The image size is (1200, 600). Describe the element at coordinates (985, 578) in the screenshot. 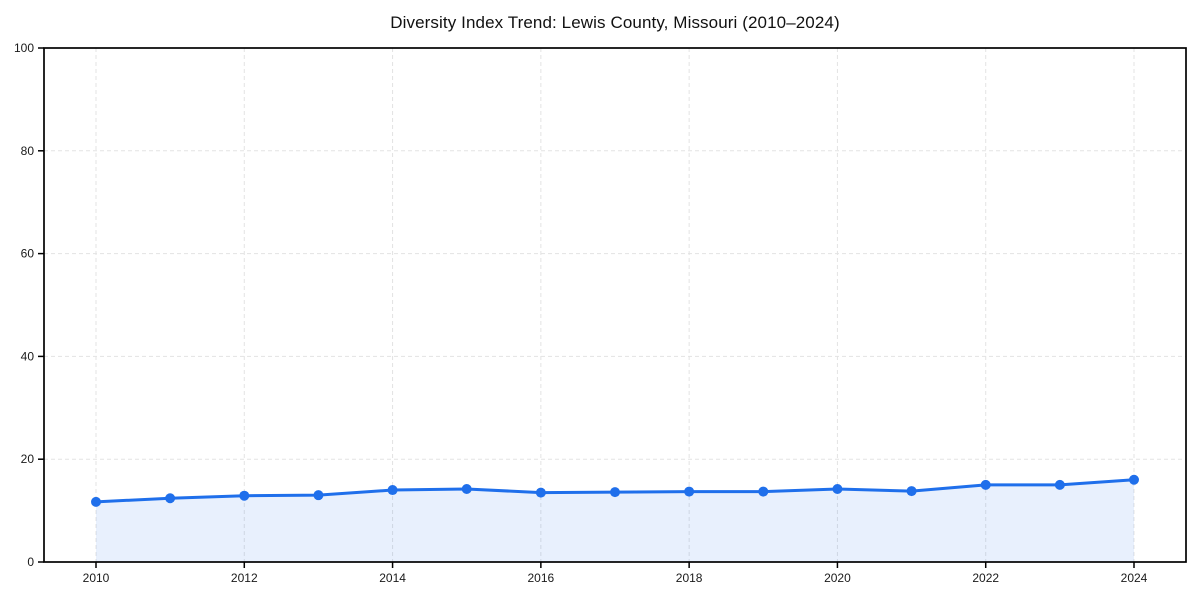

I see `x-tick-label: 2022` at that location.